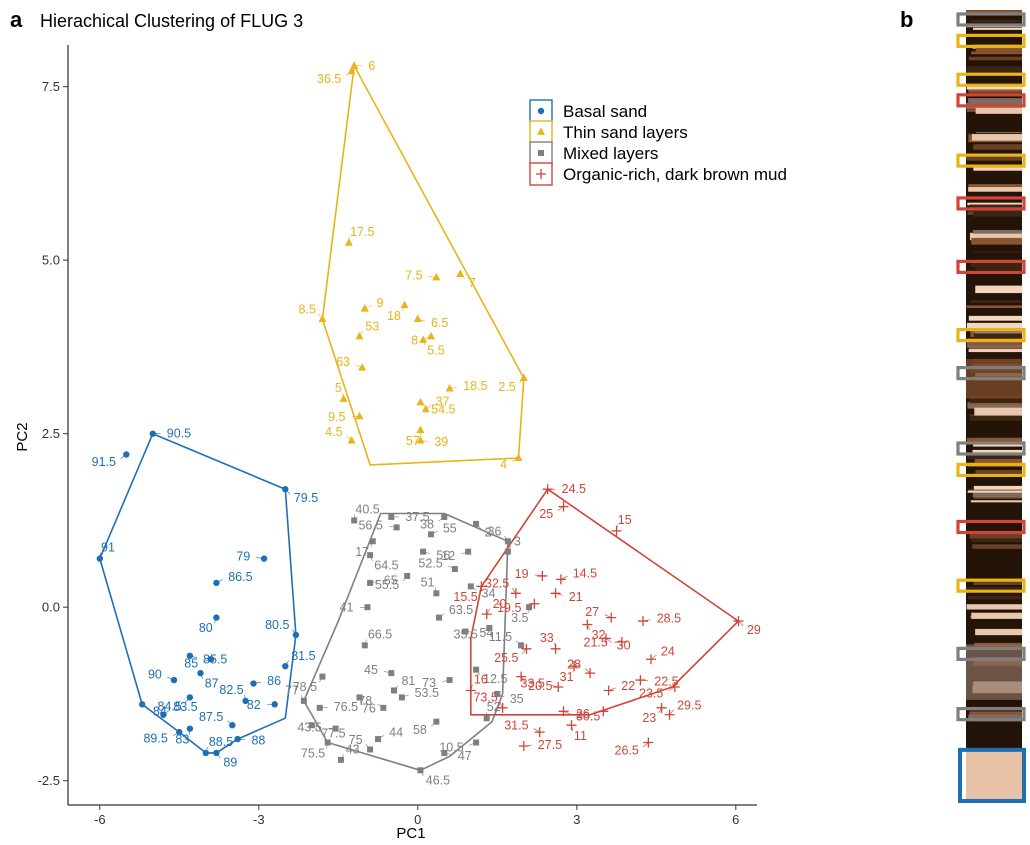  Describe the element at coordinates (372, 327) in the screenshot. I see `point-label: 53` at that location.